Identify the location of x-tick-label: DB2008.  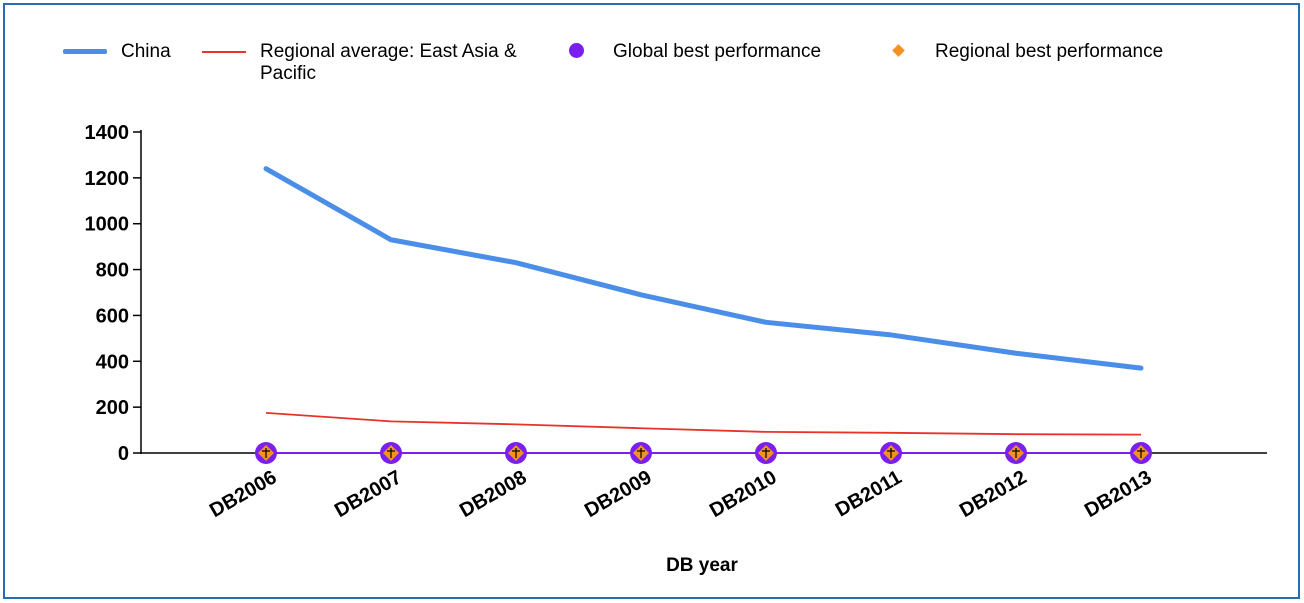
(493, 494).